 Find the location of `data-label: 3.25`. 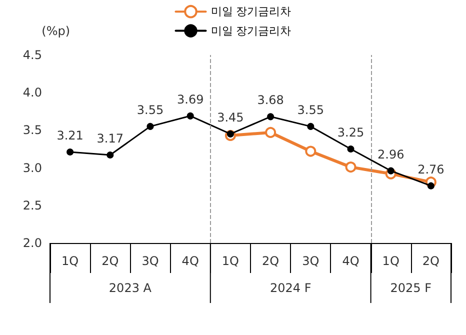

data-label: 3.25 is located at coordinates (350, 133).